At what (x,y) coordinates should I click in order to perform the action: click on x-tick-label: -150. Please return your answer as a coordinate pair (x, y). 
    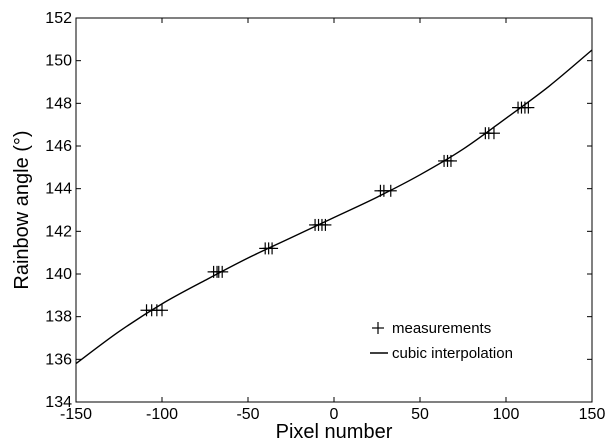
    Looking at the image, I should click on (76, 414).